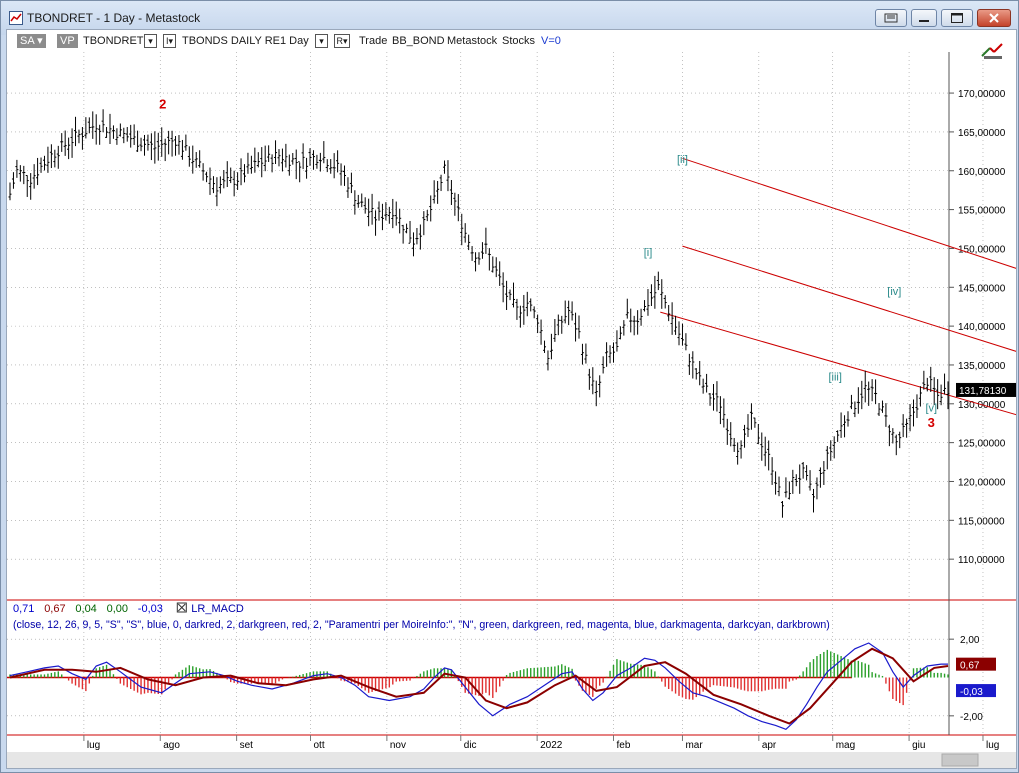 The height and width of the screenshot is (773, 1019). Describe the element at coordinates (623, 745) in the screenshot. I see `x-tick-label: feb` at that location.